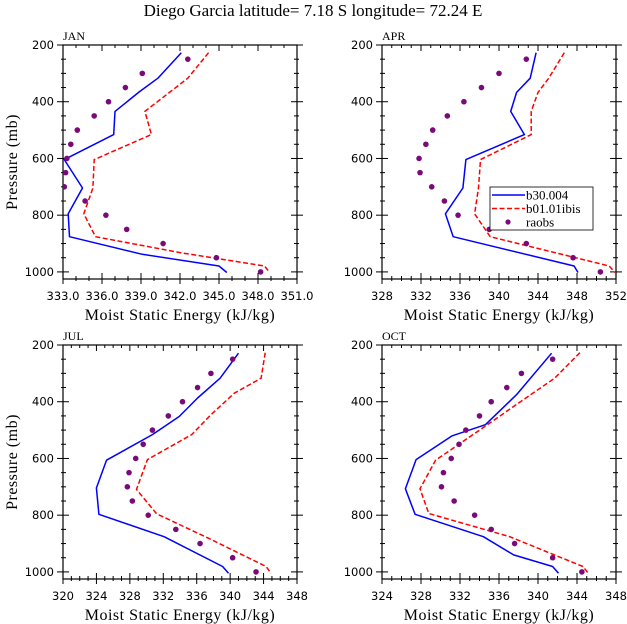  Describe the element at coordinates (553, 208) in the screenshot. I see `legend-label: b01.01ibis` at that location.